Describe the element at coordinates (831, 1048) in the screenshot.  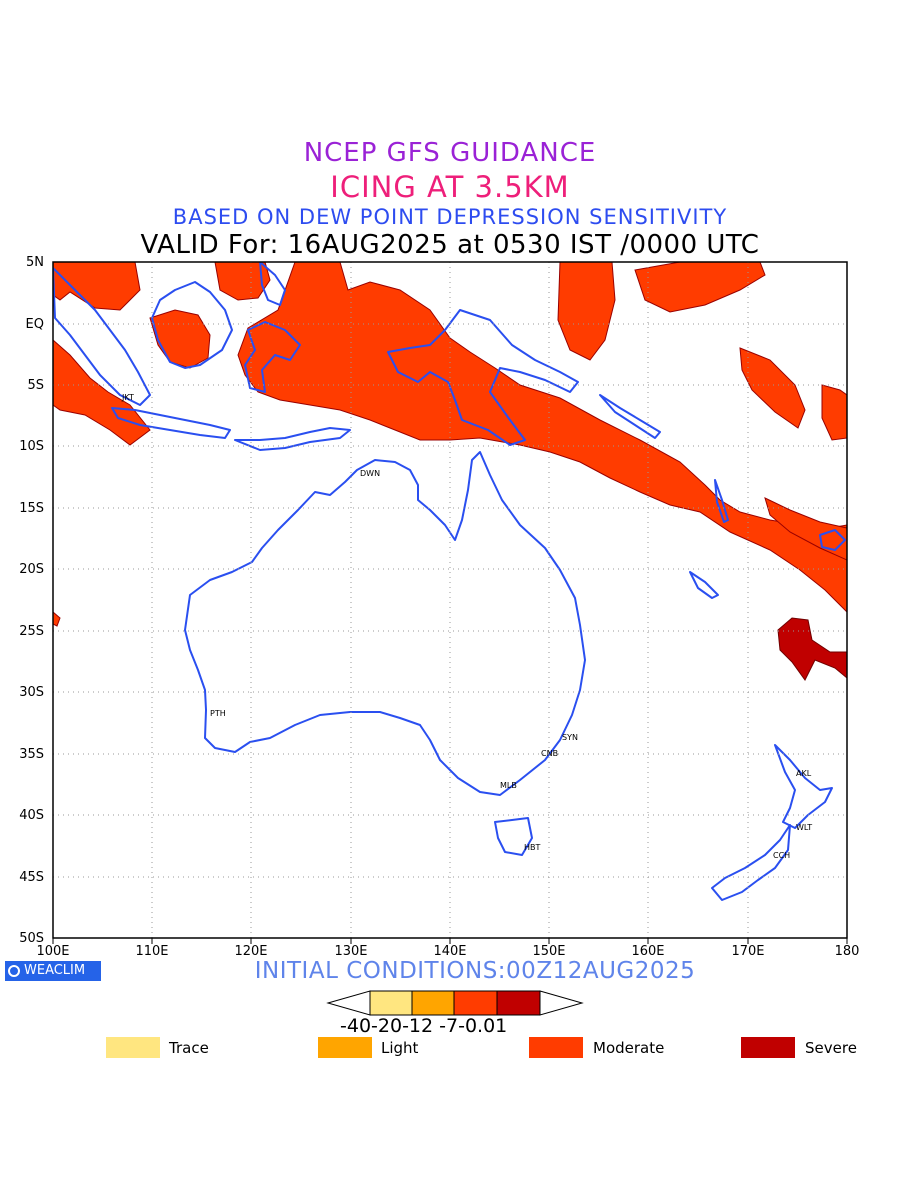
I see `legend-label-severe: Severe` at that location.